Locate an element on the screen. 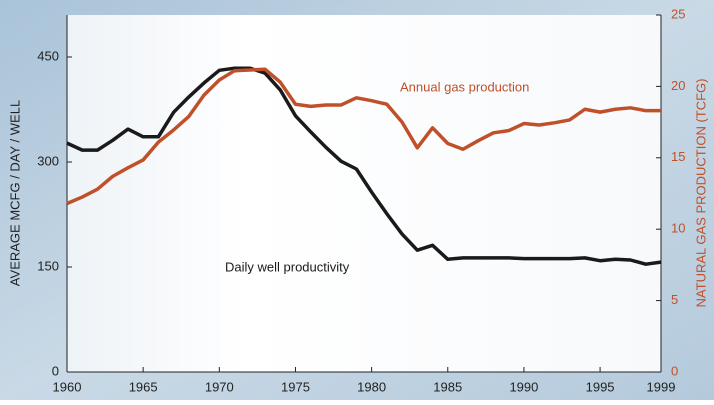 The image size is (714, 405). y2-tick-label: 5 is located at coordinates (674, 299).